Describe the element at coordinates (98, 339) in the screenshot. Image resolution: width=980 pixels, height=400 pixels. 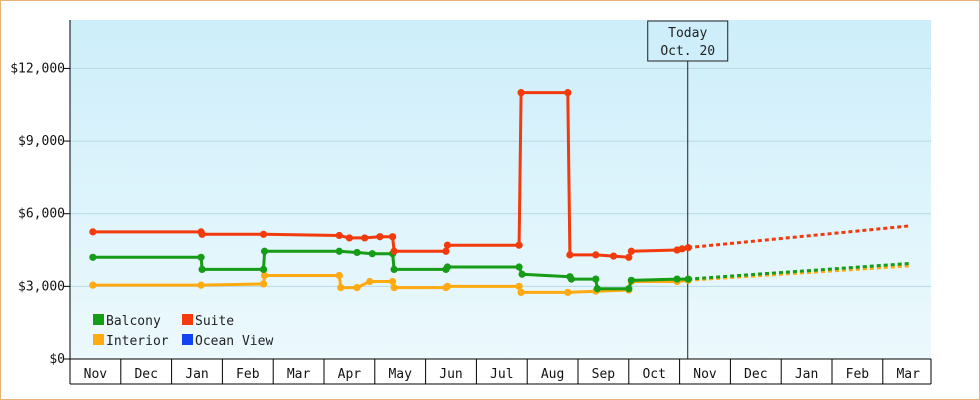
I see `legend-swatch-interior` at that location.